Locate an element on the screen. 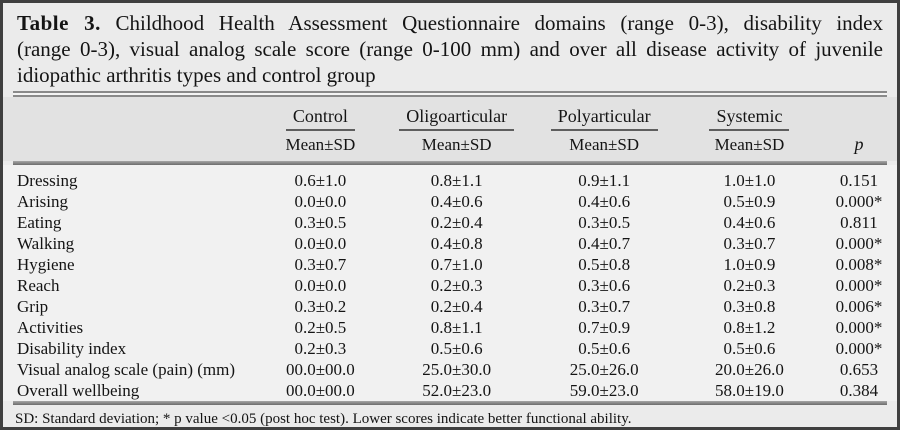 The width and height of the screenshot is (900, 430). column-header-control: Control is located at coordinates (320, 114).